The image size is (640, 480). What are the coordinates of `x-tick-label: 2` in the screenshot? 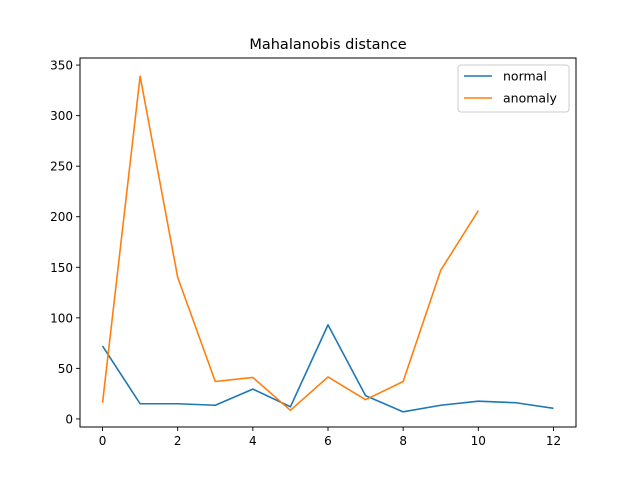 It's located at (178, 441).